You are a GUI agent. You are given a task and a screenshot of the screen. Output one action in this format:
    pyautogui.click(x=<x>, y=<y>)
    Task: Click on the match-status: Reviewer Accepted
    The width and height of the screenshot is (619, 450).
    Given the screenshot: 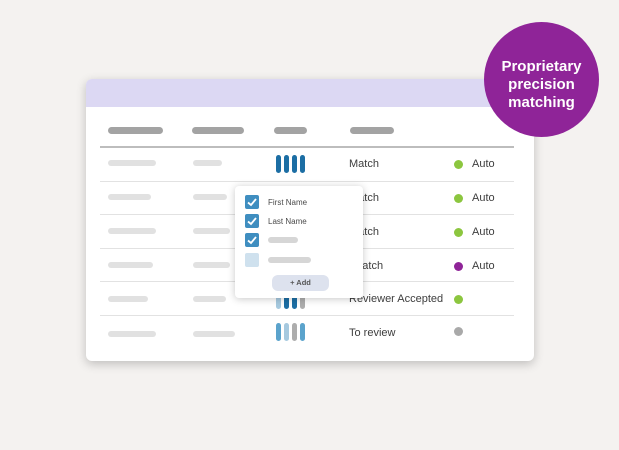 What is the action you would take?
    pyautogui.click(x=396, y=299)
    